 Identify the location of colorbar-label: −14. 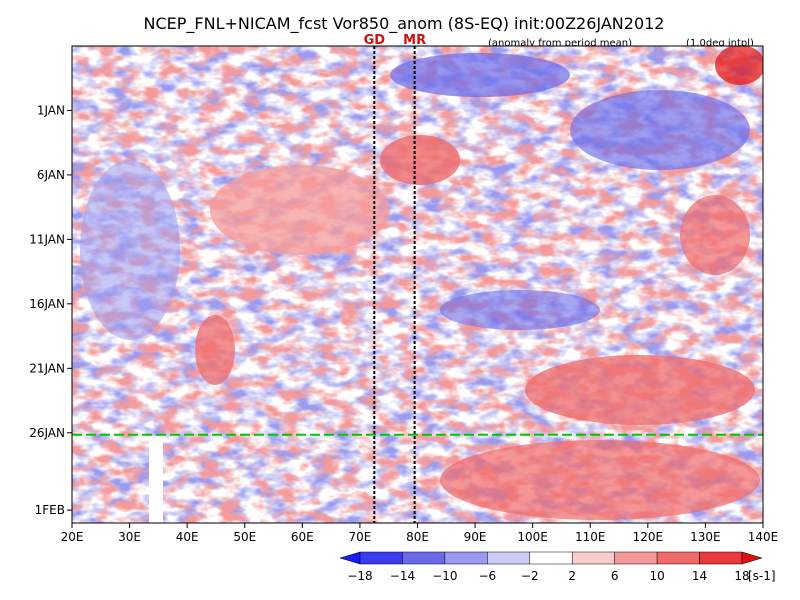
(402, 576).